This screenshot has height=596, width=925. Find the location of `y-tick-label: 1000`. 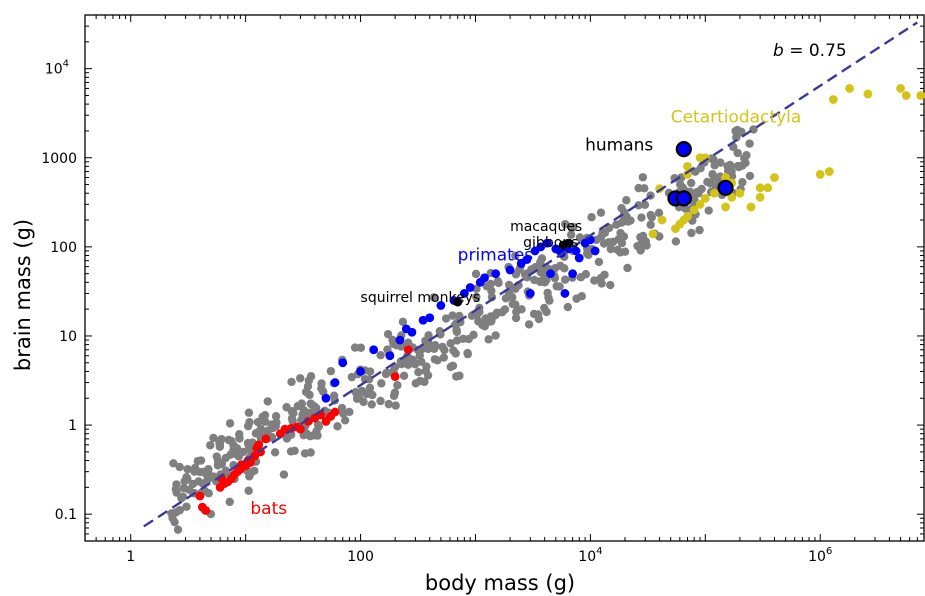

y-tick-label: 1000 is located at coordinates (59, 159).